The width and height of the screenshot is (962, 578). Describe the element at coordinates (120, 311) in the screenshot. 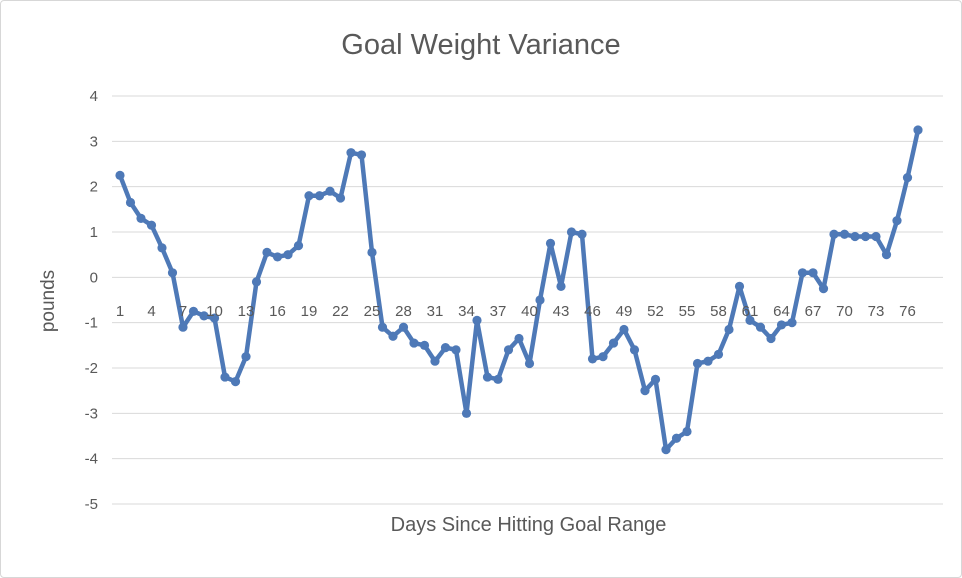

I see `x-axis-tick-label: 1` at that location.